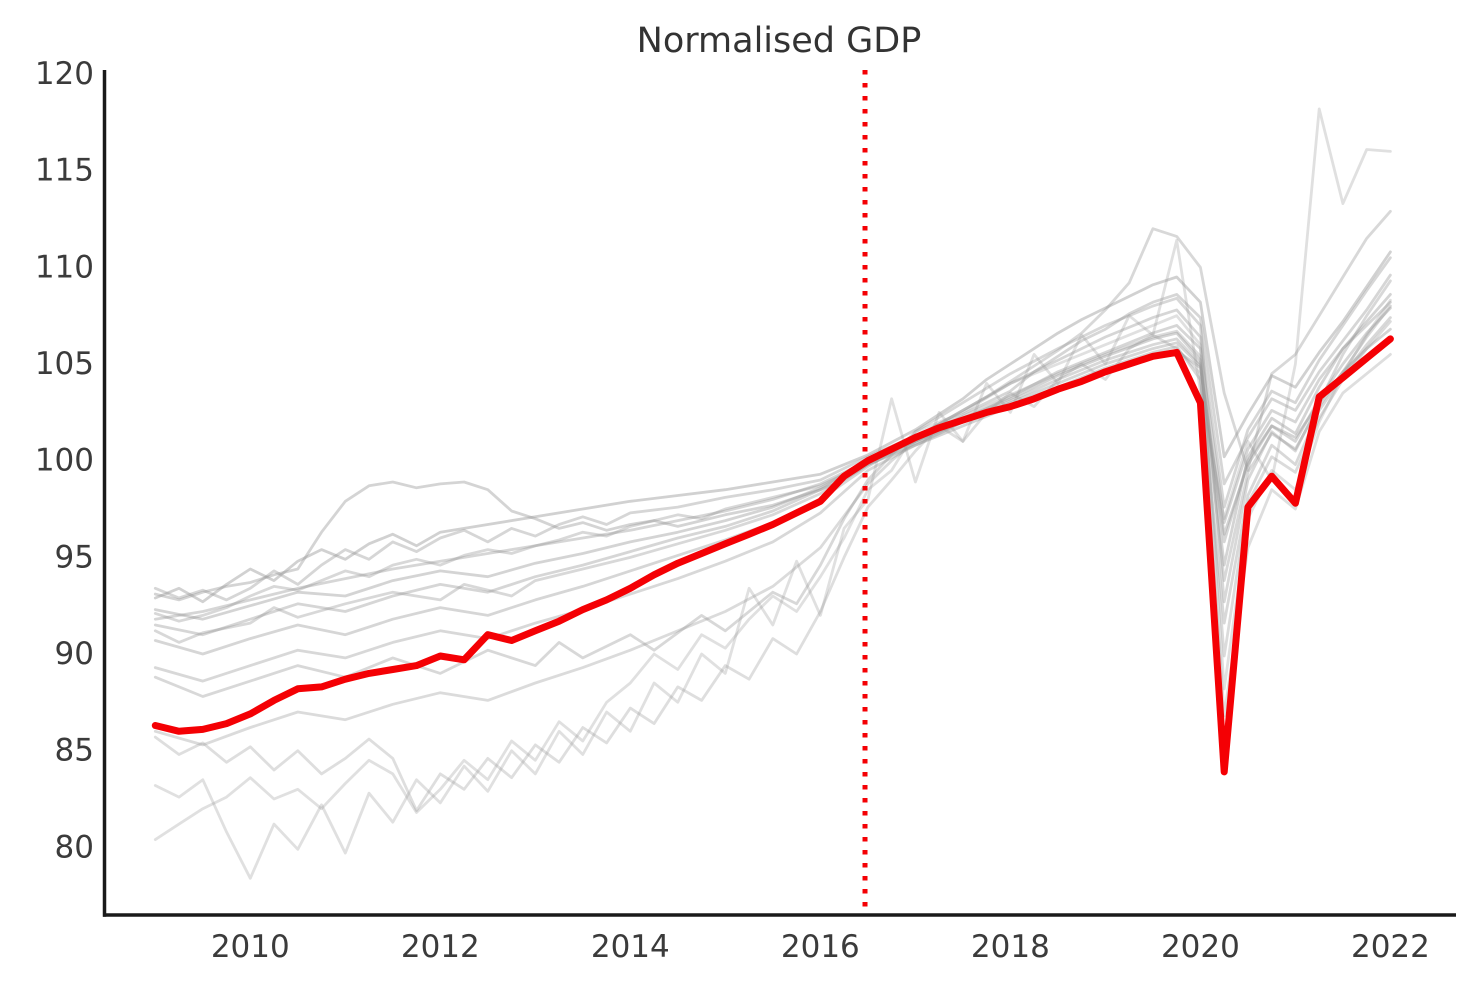 The image size is (1463, 983). Describe the element at coordinates (64, 171) in the screenshot. I see `y-tick-label-115: 115` at that location.